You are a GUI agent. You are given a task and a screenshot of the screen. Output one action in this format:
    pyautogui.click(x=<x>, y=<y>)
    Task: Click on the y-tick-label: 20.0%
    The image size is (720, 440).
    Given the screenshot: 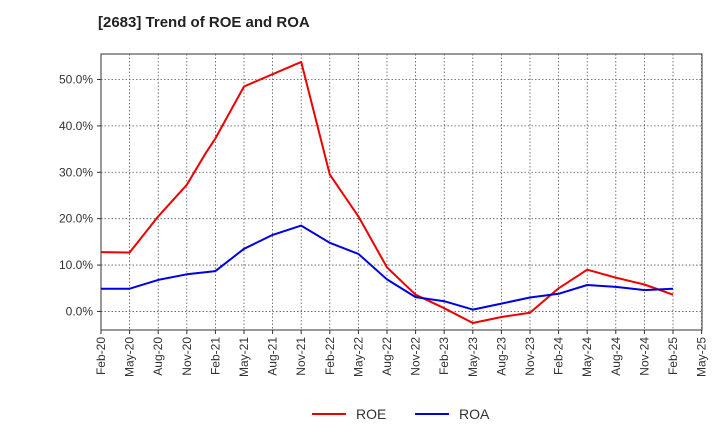 What is the action you would take?
    pyautogui.click(x=76, y=219)
    